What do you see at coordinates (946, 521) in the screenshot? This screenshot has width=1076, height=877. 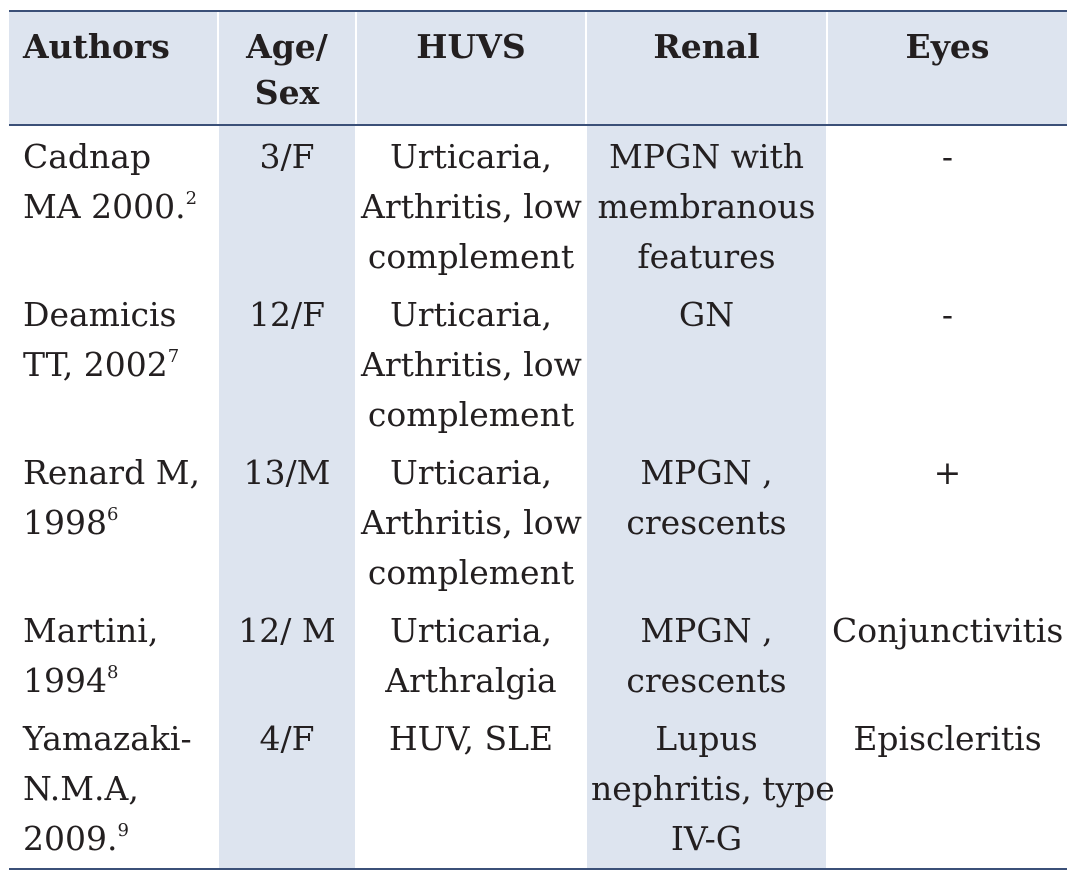 I see `cell-eyes: +` at bounding box center [946, 521].